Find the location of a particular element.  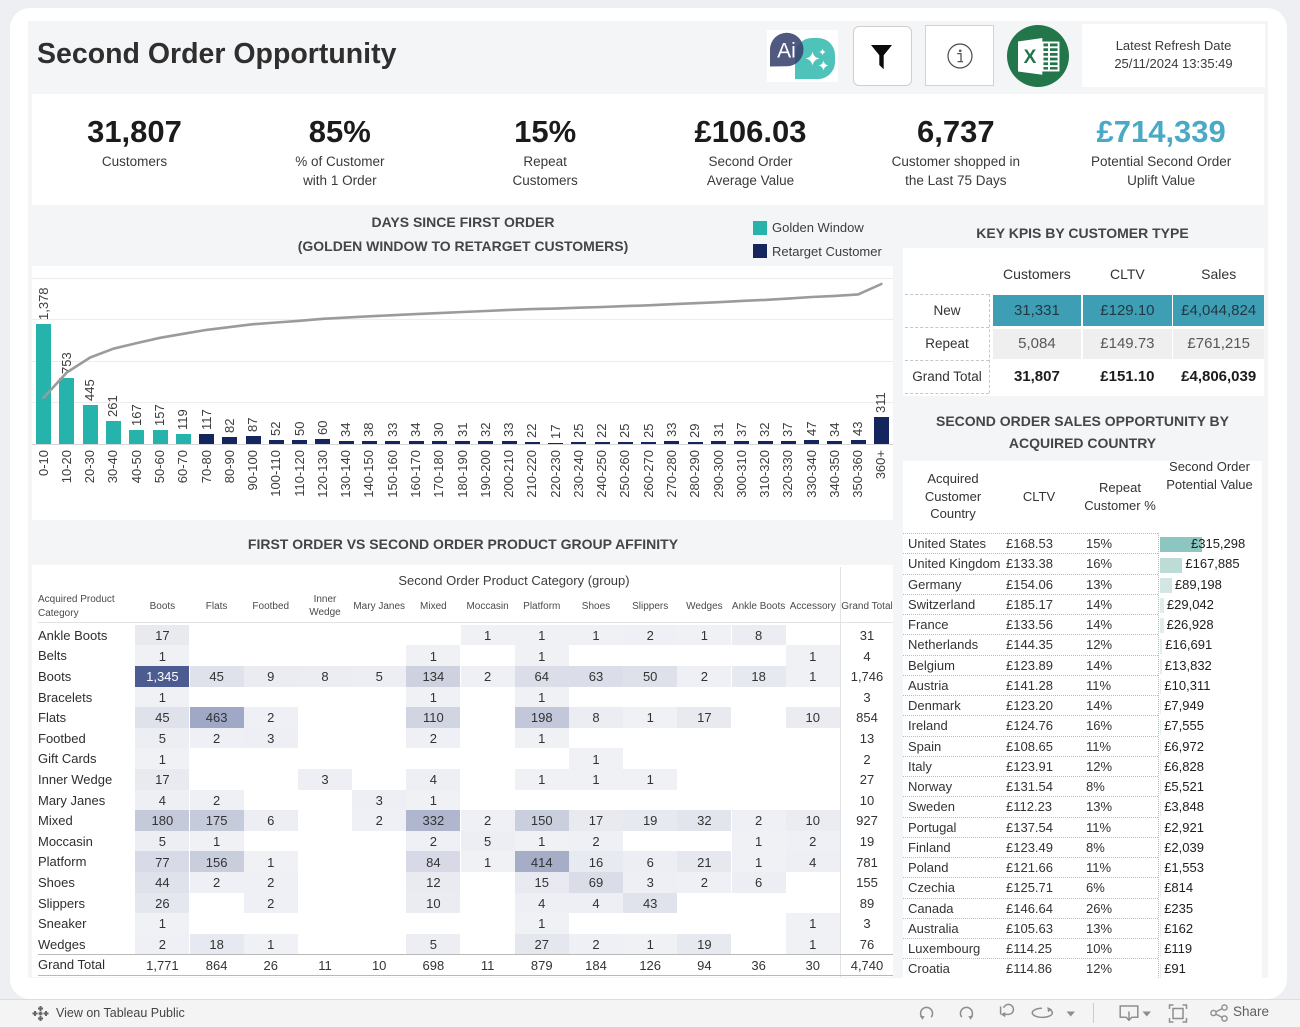

svg-text: Ai is located at coordinates (786, 51).